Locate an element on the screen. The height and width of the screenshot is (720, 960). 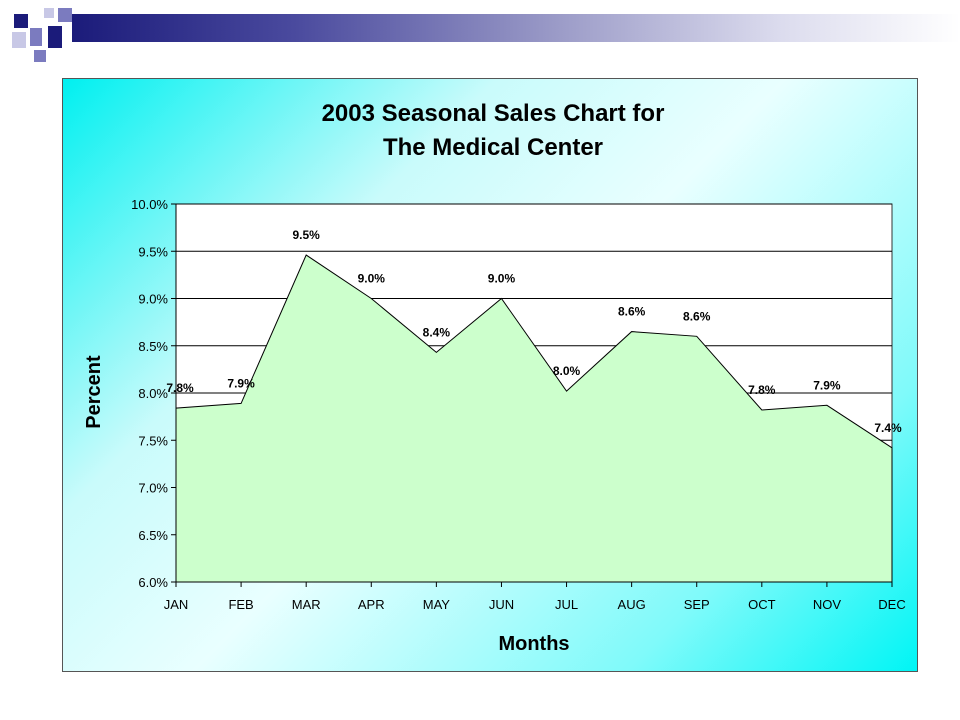
y-tick-label: 8.5% is located at coordinates (153, 346).